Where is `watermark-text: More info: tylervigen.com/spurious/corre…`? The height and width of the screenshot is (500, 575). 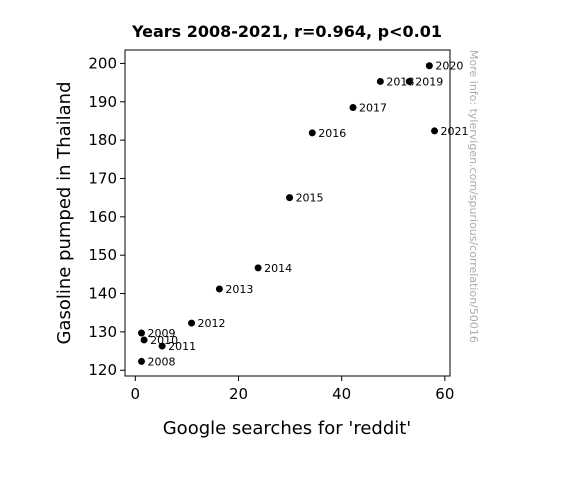
watermark-text: More info: tylervigen.com/spurious/corre… is located at coordinates (473, 196).